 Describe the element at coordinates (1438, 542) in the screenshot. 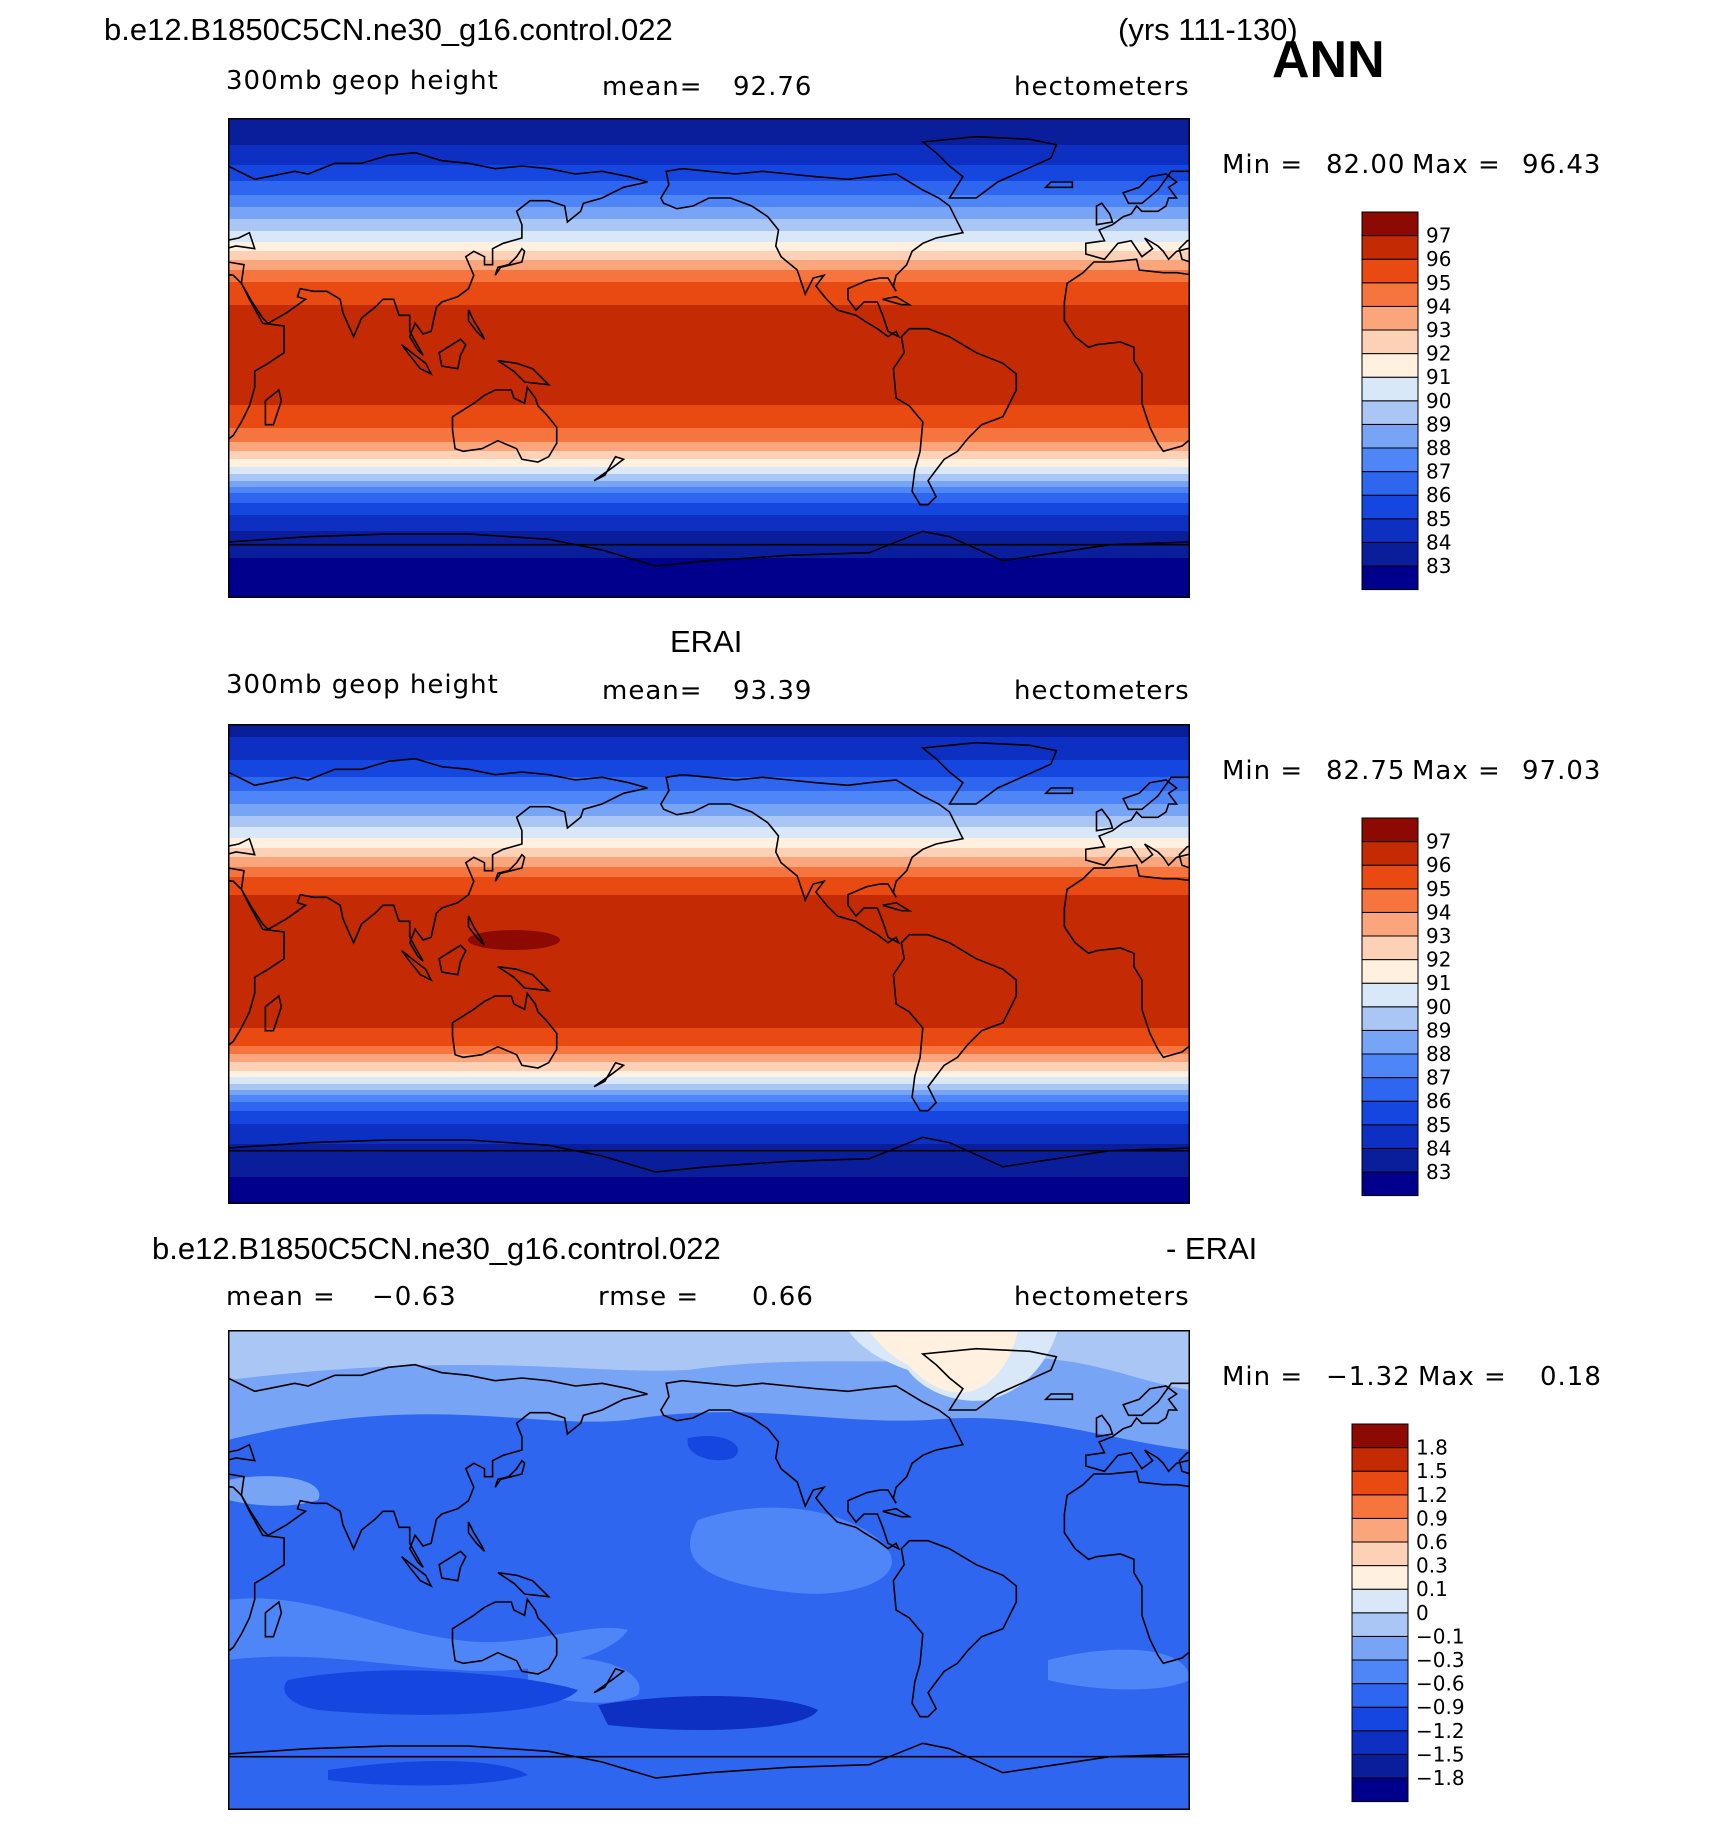

I see `colorbar-tick-label: 84` at that location.